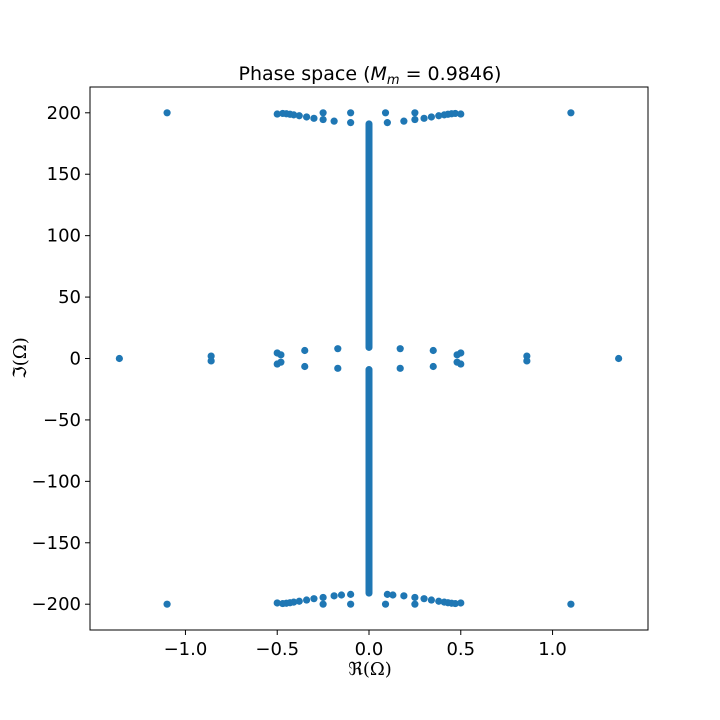 This screenshot has height=720, width=720. Describe the element at coordinates (64, 236) in the screenshot. I see `y-tick-label: 100` at that location.